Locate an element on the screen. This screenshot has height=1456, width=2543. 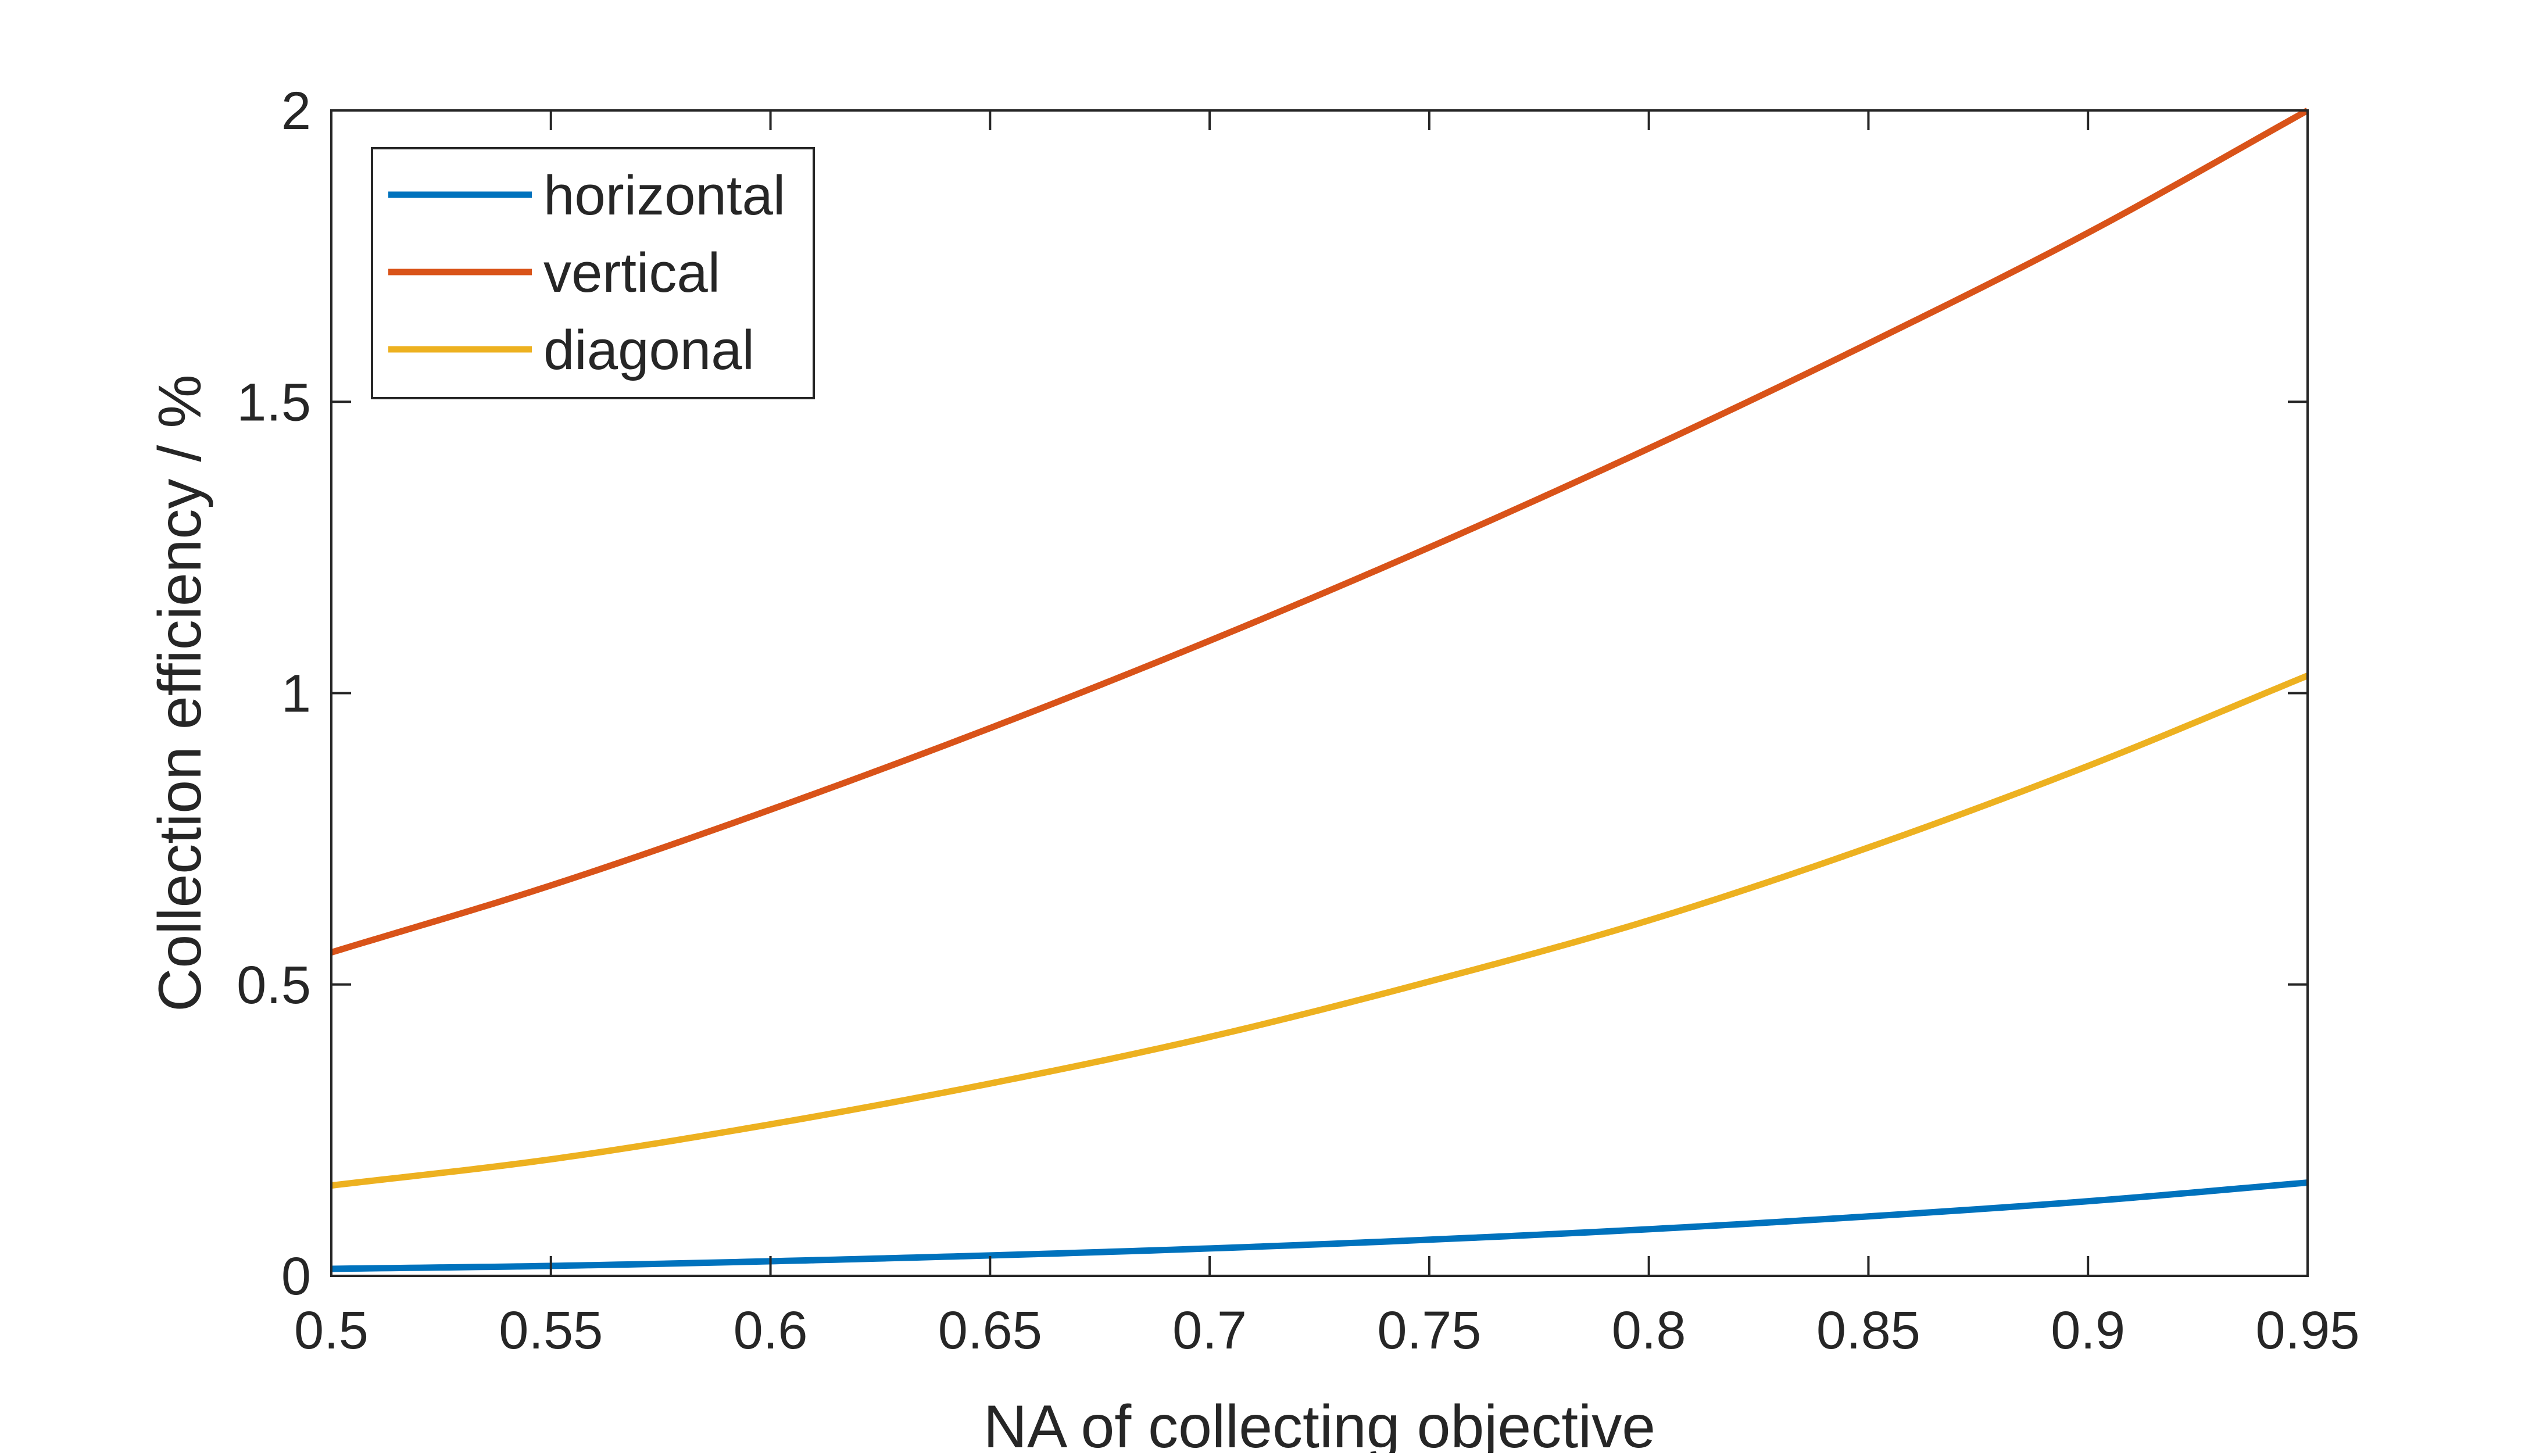
legend-label-vertical: vertical is located at coordinates (631, 273).